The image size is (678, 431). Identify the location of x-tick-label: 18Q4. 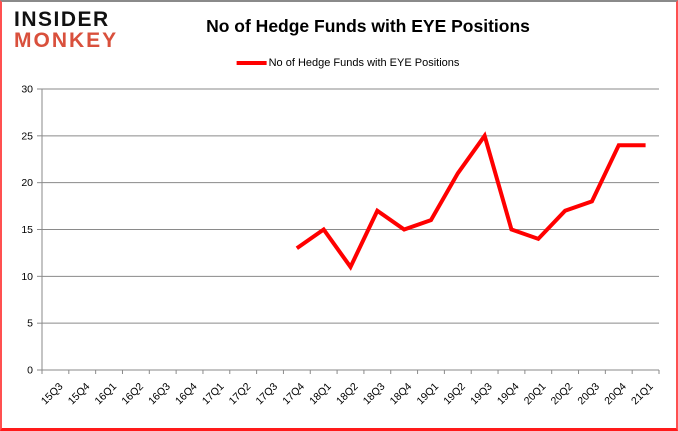
(401, 394).